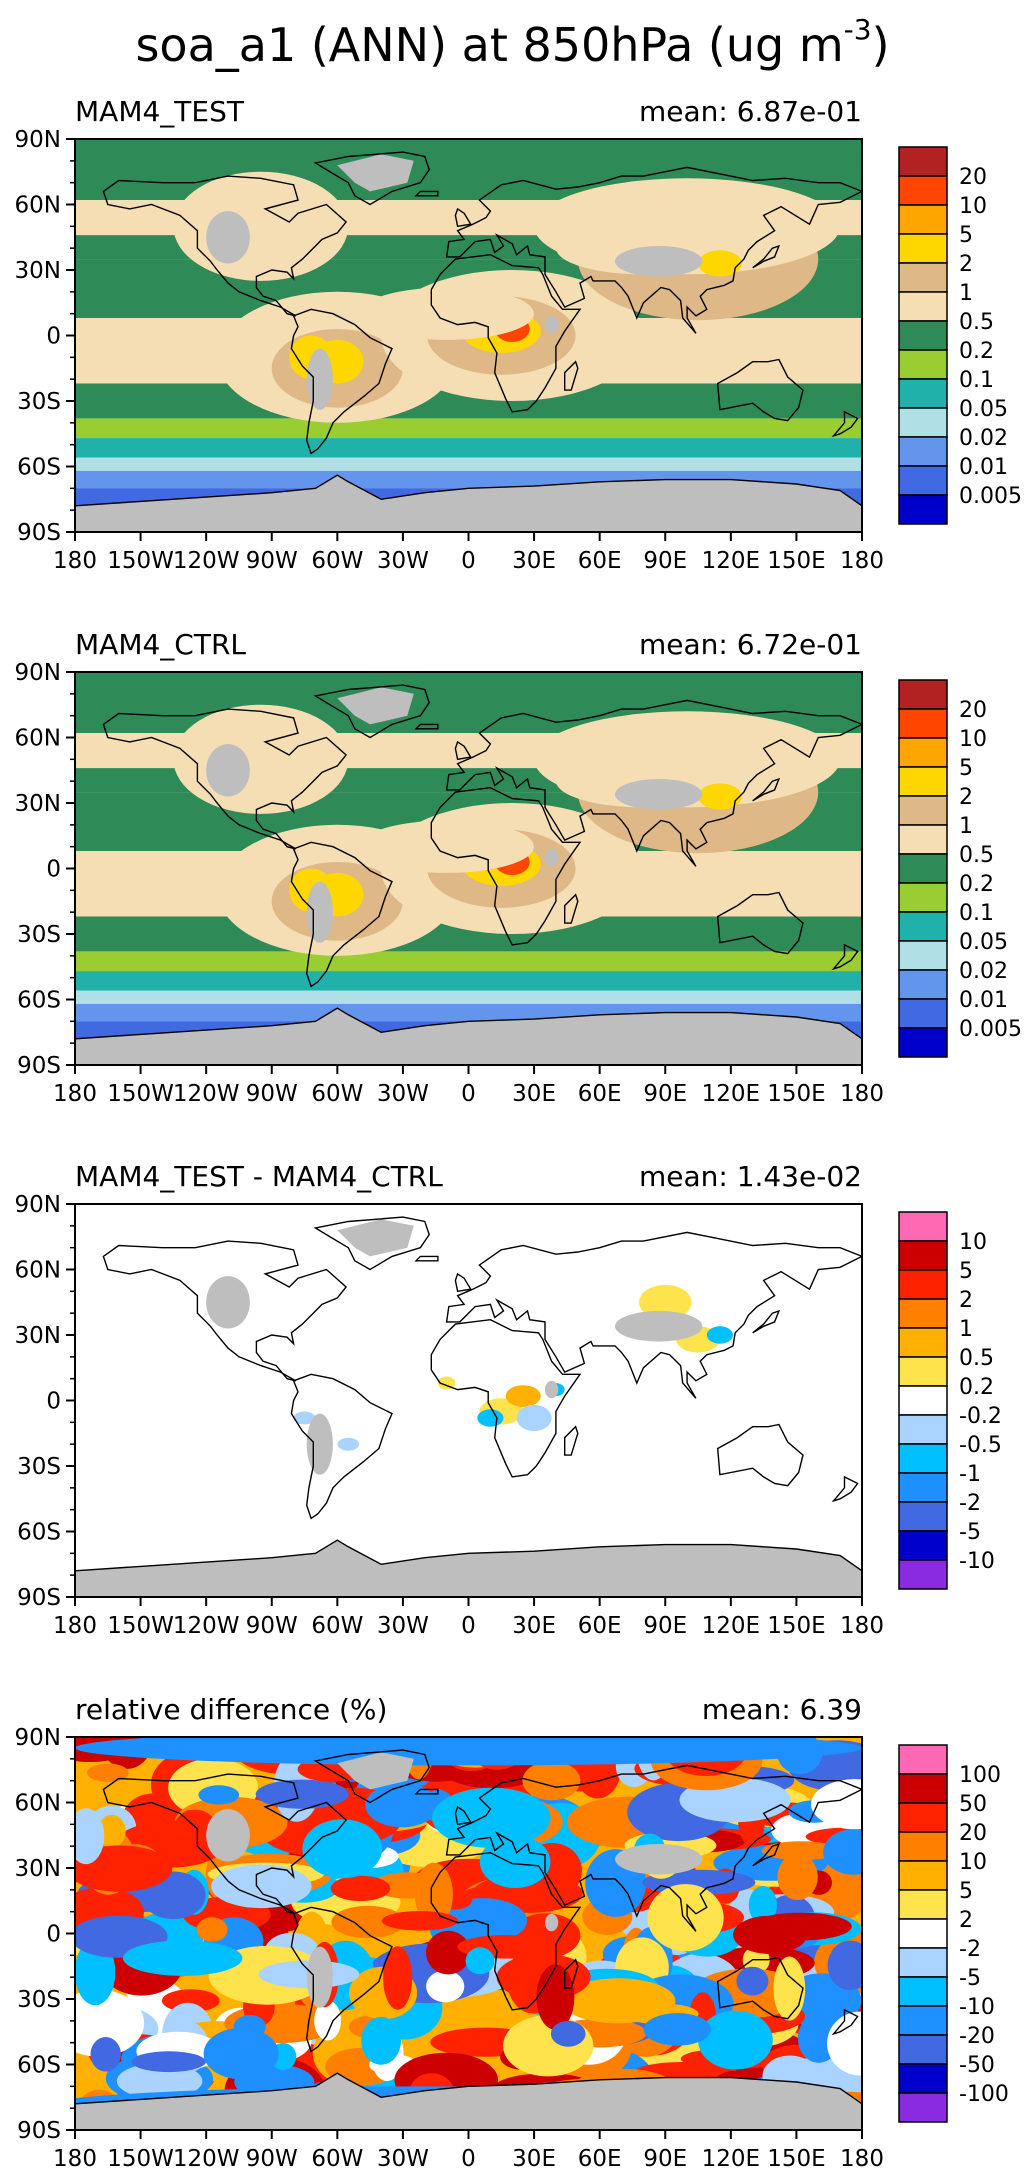  I want to click on lon-label: 150E, so click(796, 2159).